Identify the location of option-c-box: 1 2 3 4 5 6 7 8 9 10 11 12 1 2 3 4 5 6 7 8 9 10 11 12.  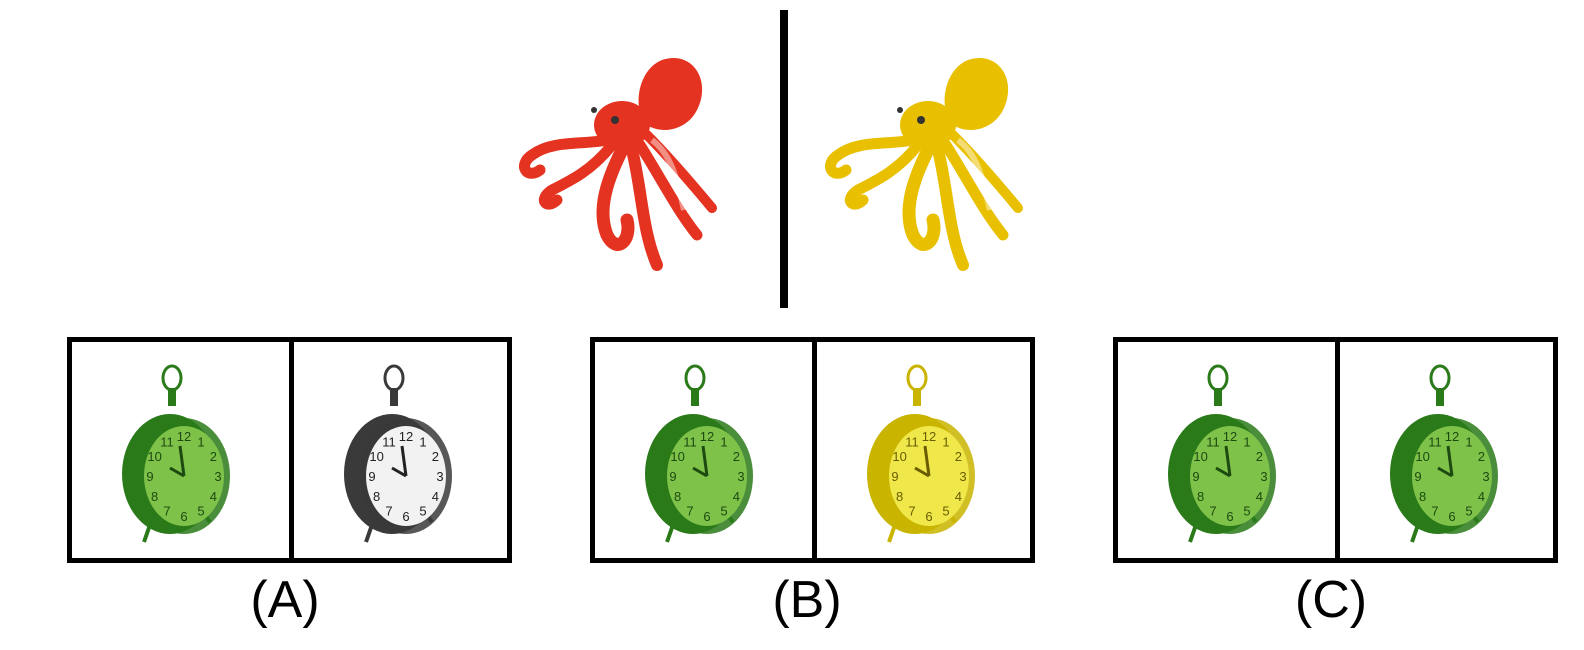
(1335, 450).